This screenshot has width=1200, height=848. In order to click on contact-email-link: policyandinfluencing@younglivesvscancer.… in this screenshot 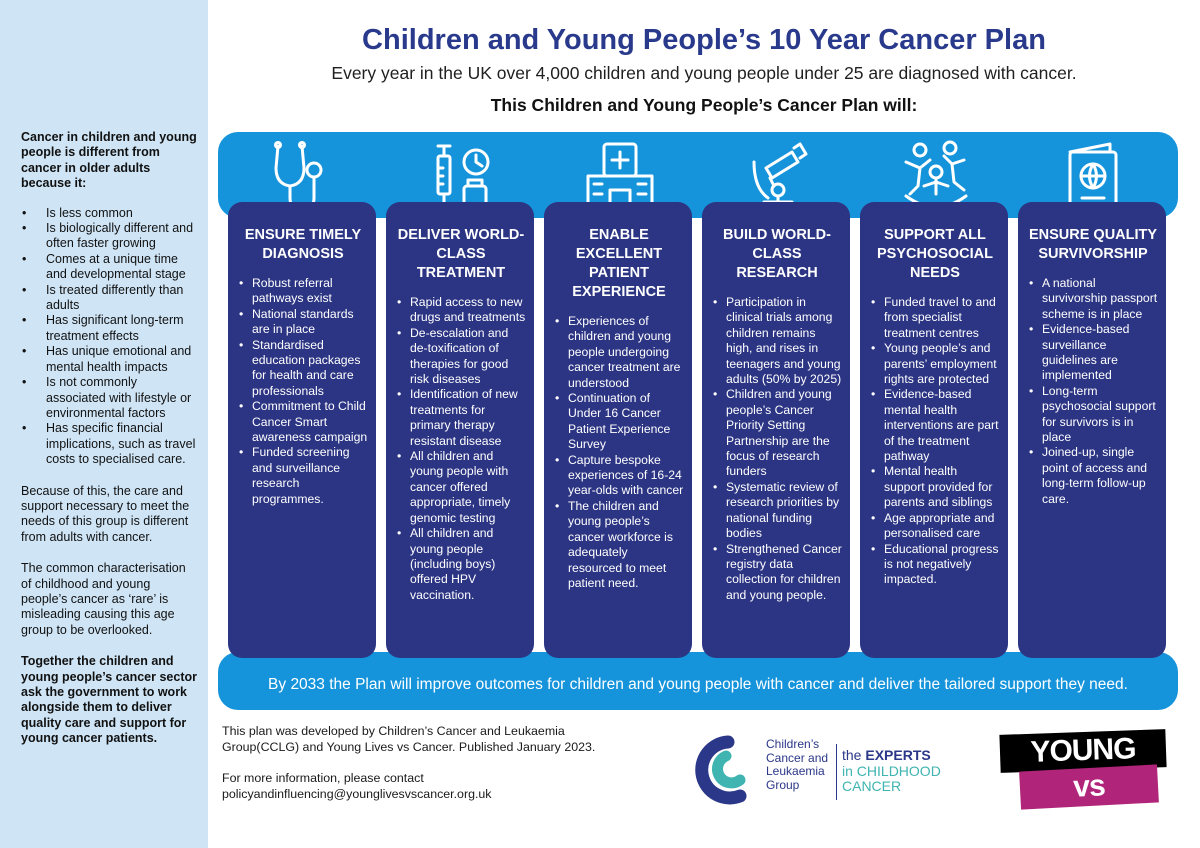, I will do `click(357, 793)`.